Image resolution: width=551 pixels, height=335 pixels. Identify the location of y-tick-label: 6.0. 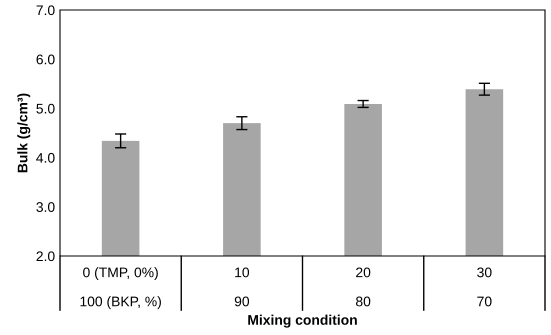
(45, 59).